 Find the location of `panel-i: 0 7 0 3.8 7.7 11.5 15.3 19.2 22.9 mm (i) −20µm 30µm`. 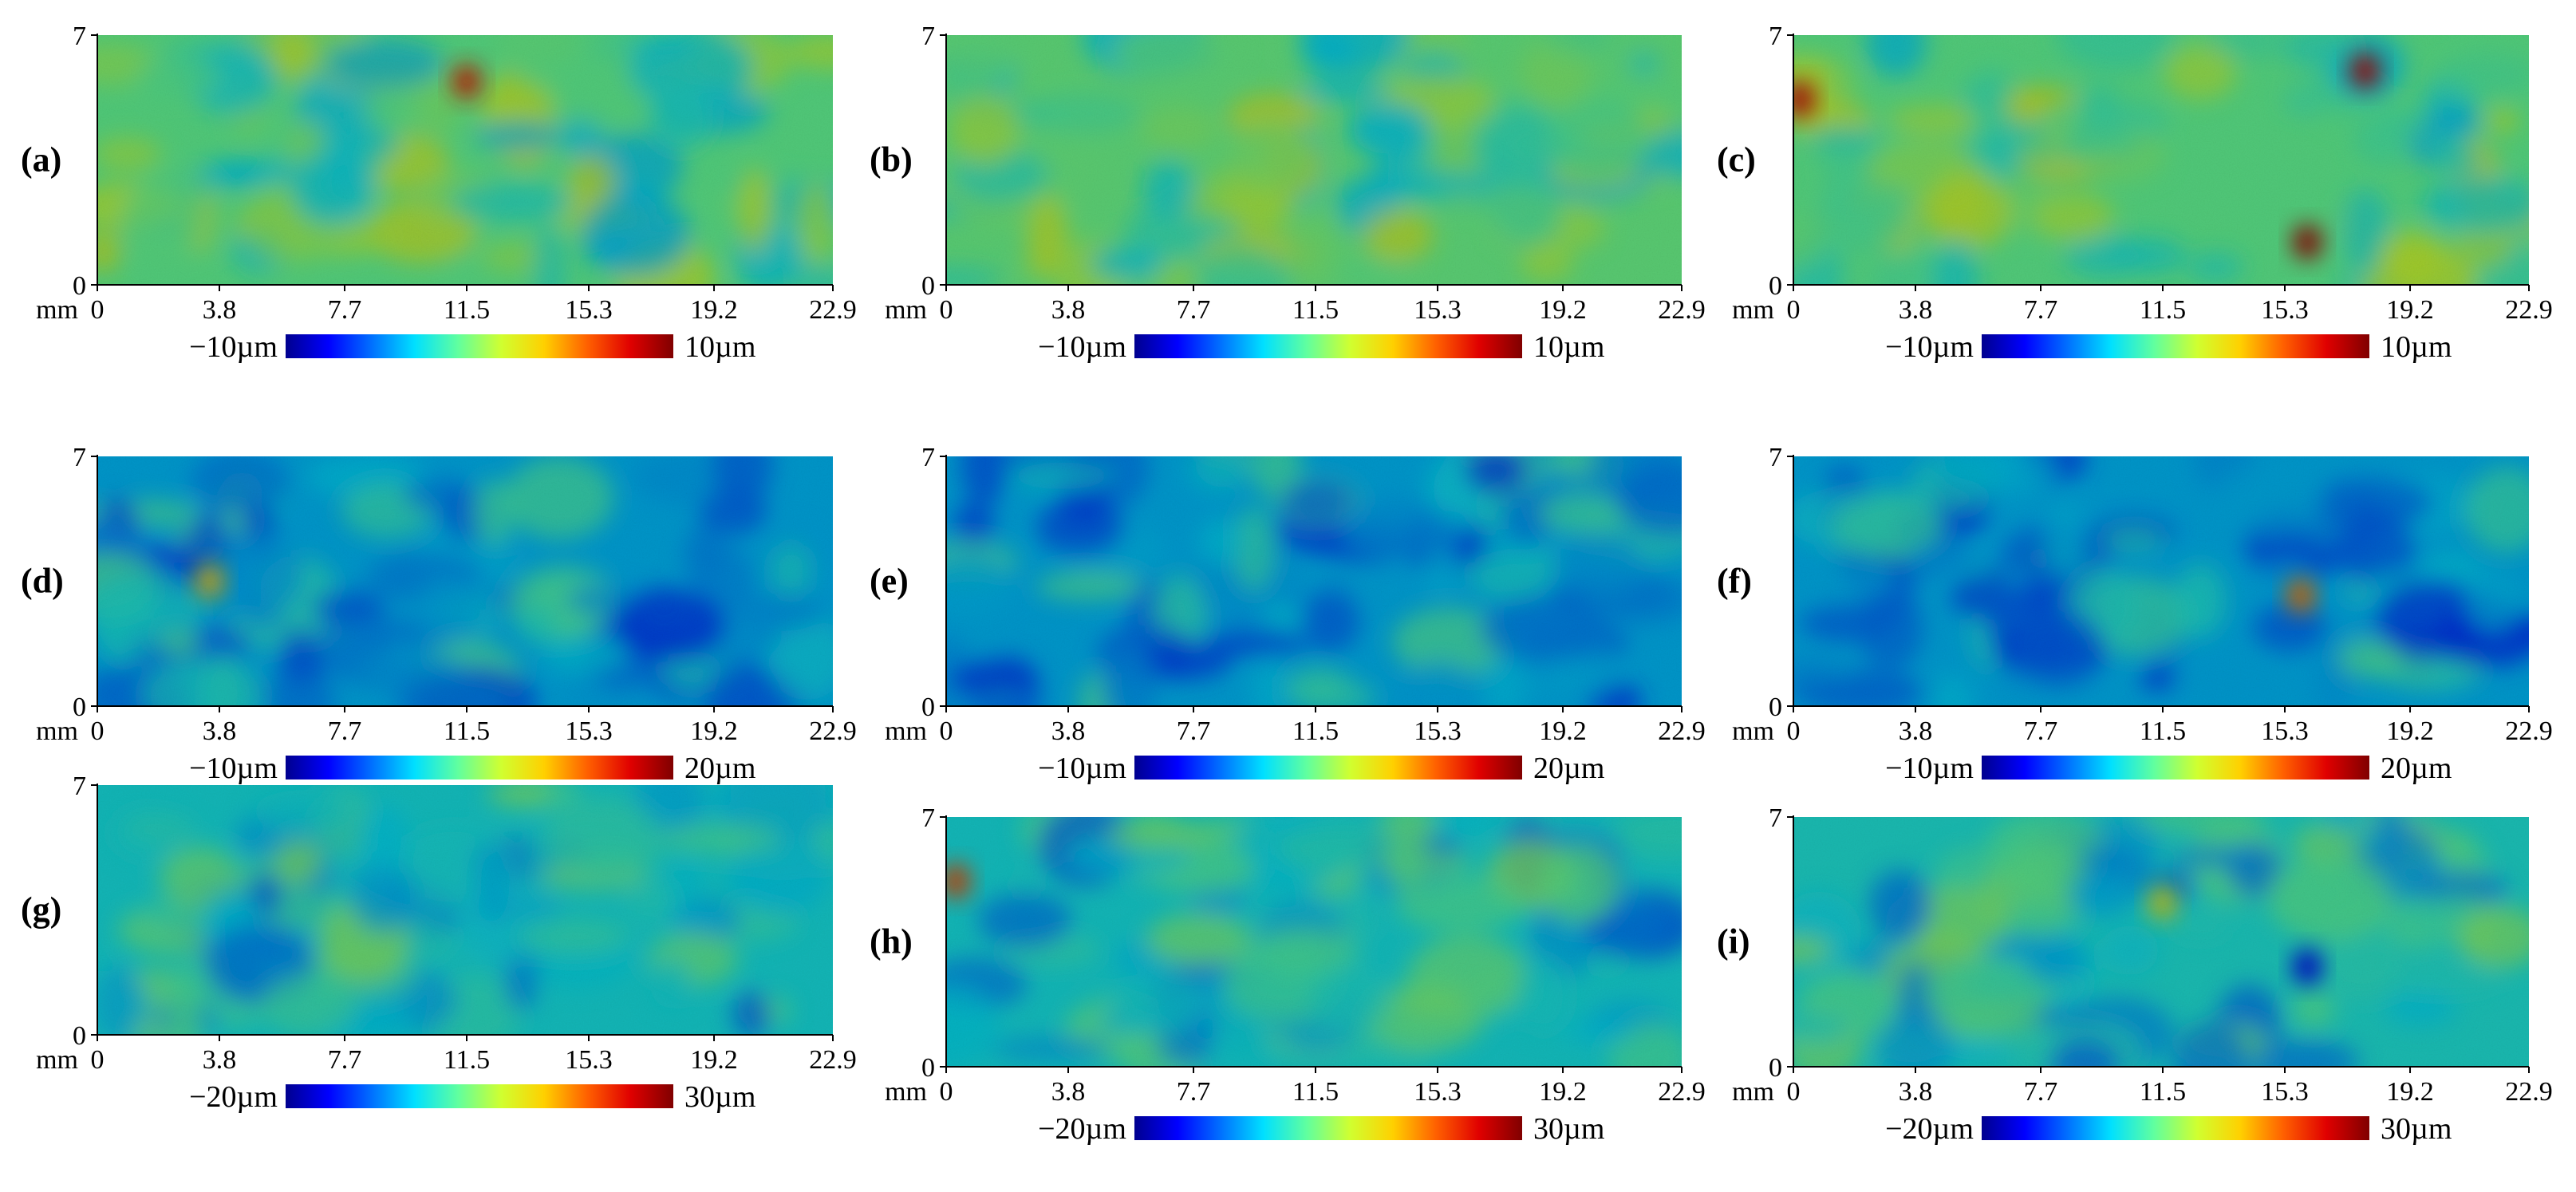

panel-i: 0 7 0 3.8 7.7 11.5 15.3 19.2 22.9 mm (i) −20µm 30µm is located at coordinates (2135, 975).